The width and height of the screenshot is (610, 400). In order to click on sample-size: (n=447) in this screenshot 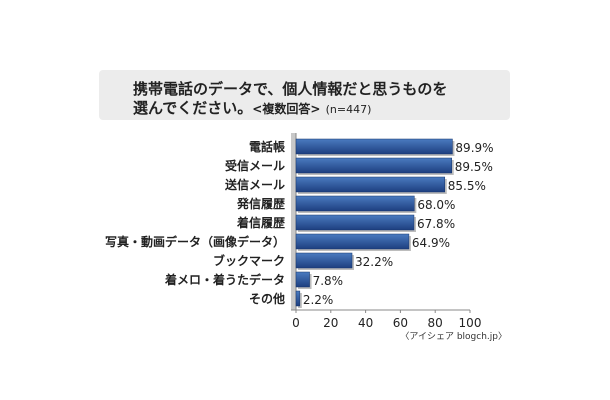, I will do `click(348, 109)`.